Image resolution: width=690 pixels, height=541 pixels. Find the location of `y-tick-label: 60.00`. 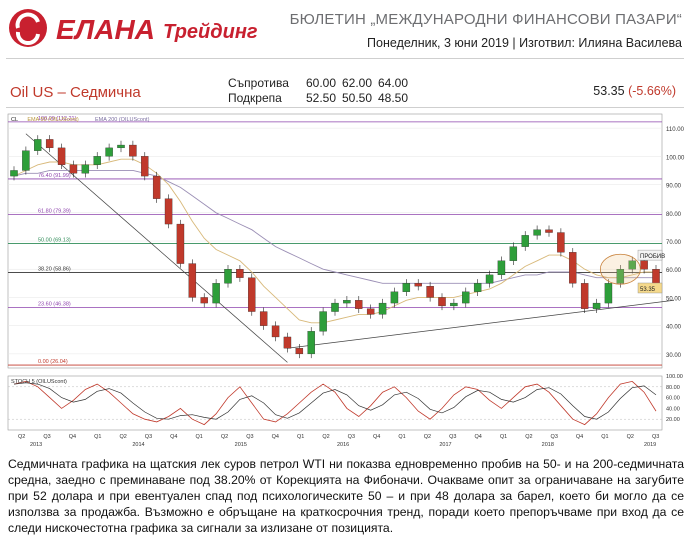

y-tick-label: 60.00 is located at coordinates (674, 271).